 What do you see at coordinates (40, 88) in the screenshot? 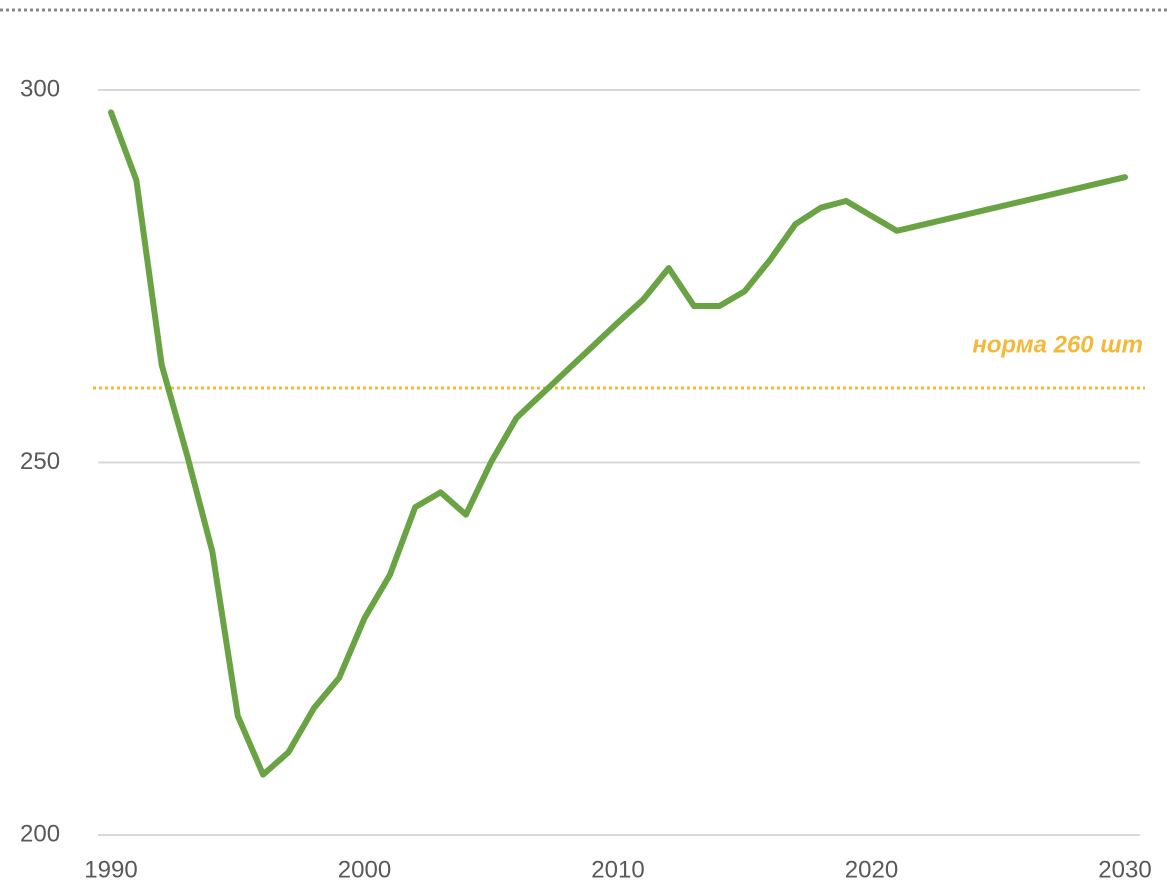
I see `y-tick-label: 300` at bounding box center [40, 88].